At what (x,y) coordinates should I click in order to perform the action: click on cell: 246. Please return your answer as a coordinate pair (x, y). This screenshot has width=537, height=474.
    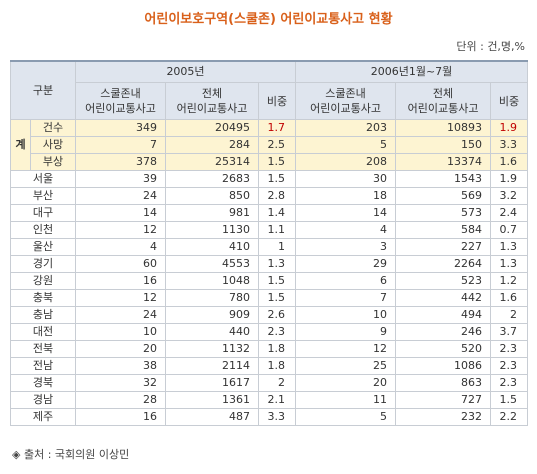
    Looking at the image, I should click on (443, 332).